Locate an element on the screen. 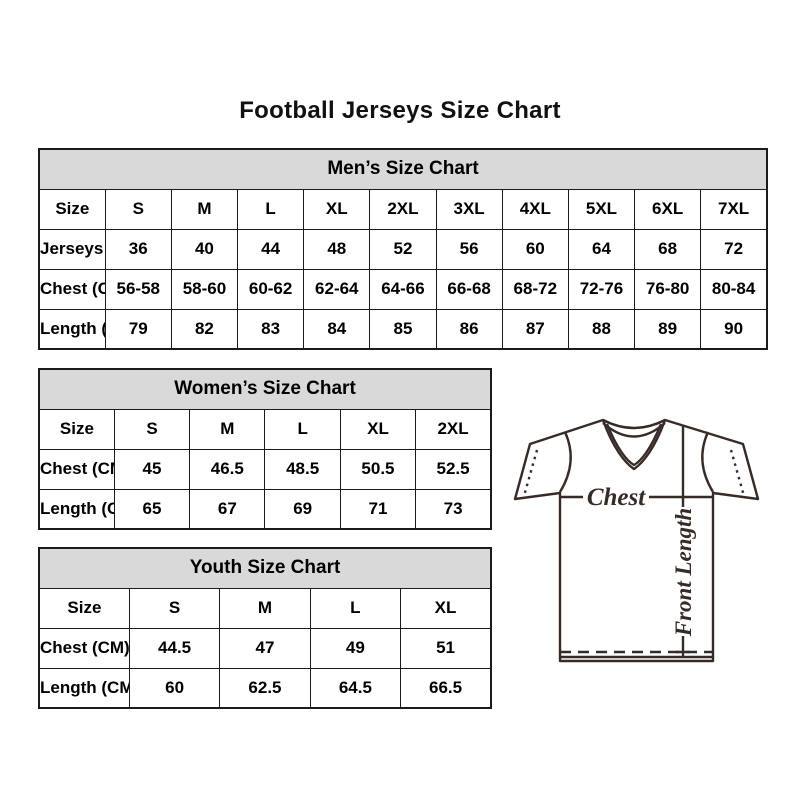 The height and width of the screenshot is (800, 800). women-row-label: Size is located at coordinates (76, 429).